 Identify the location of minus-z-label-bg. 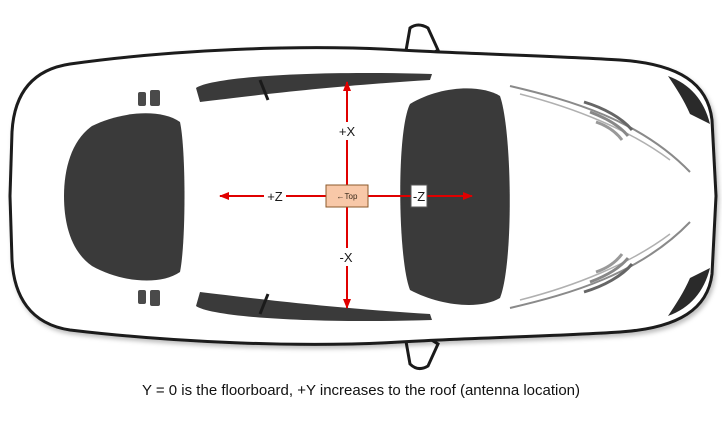
(419, 196).